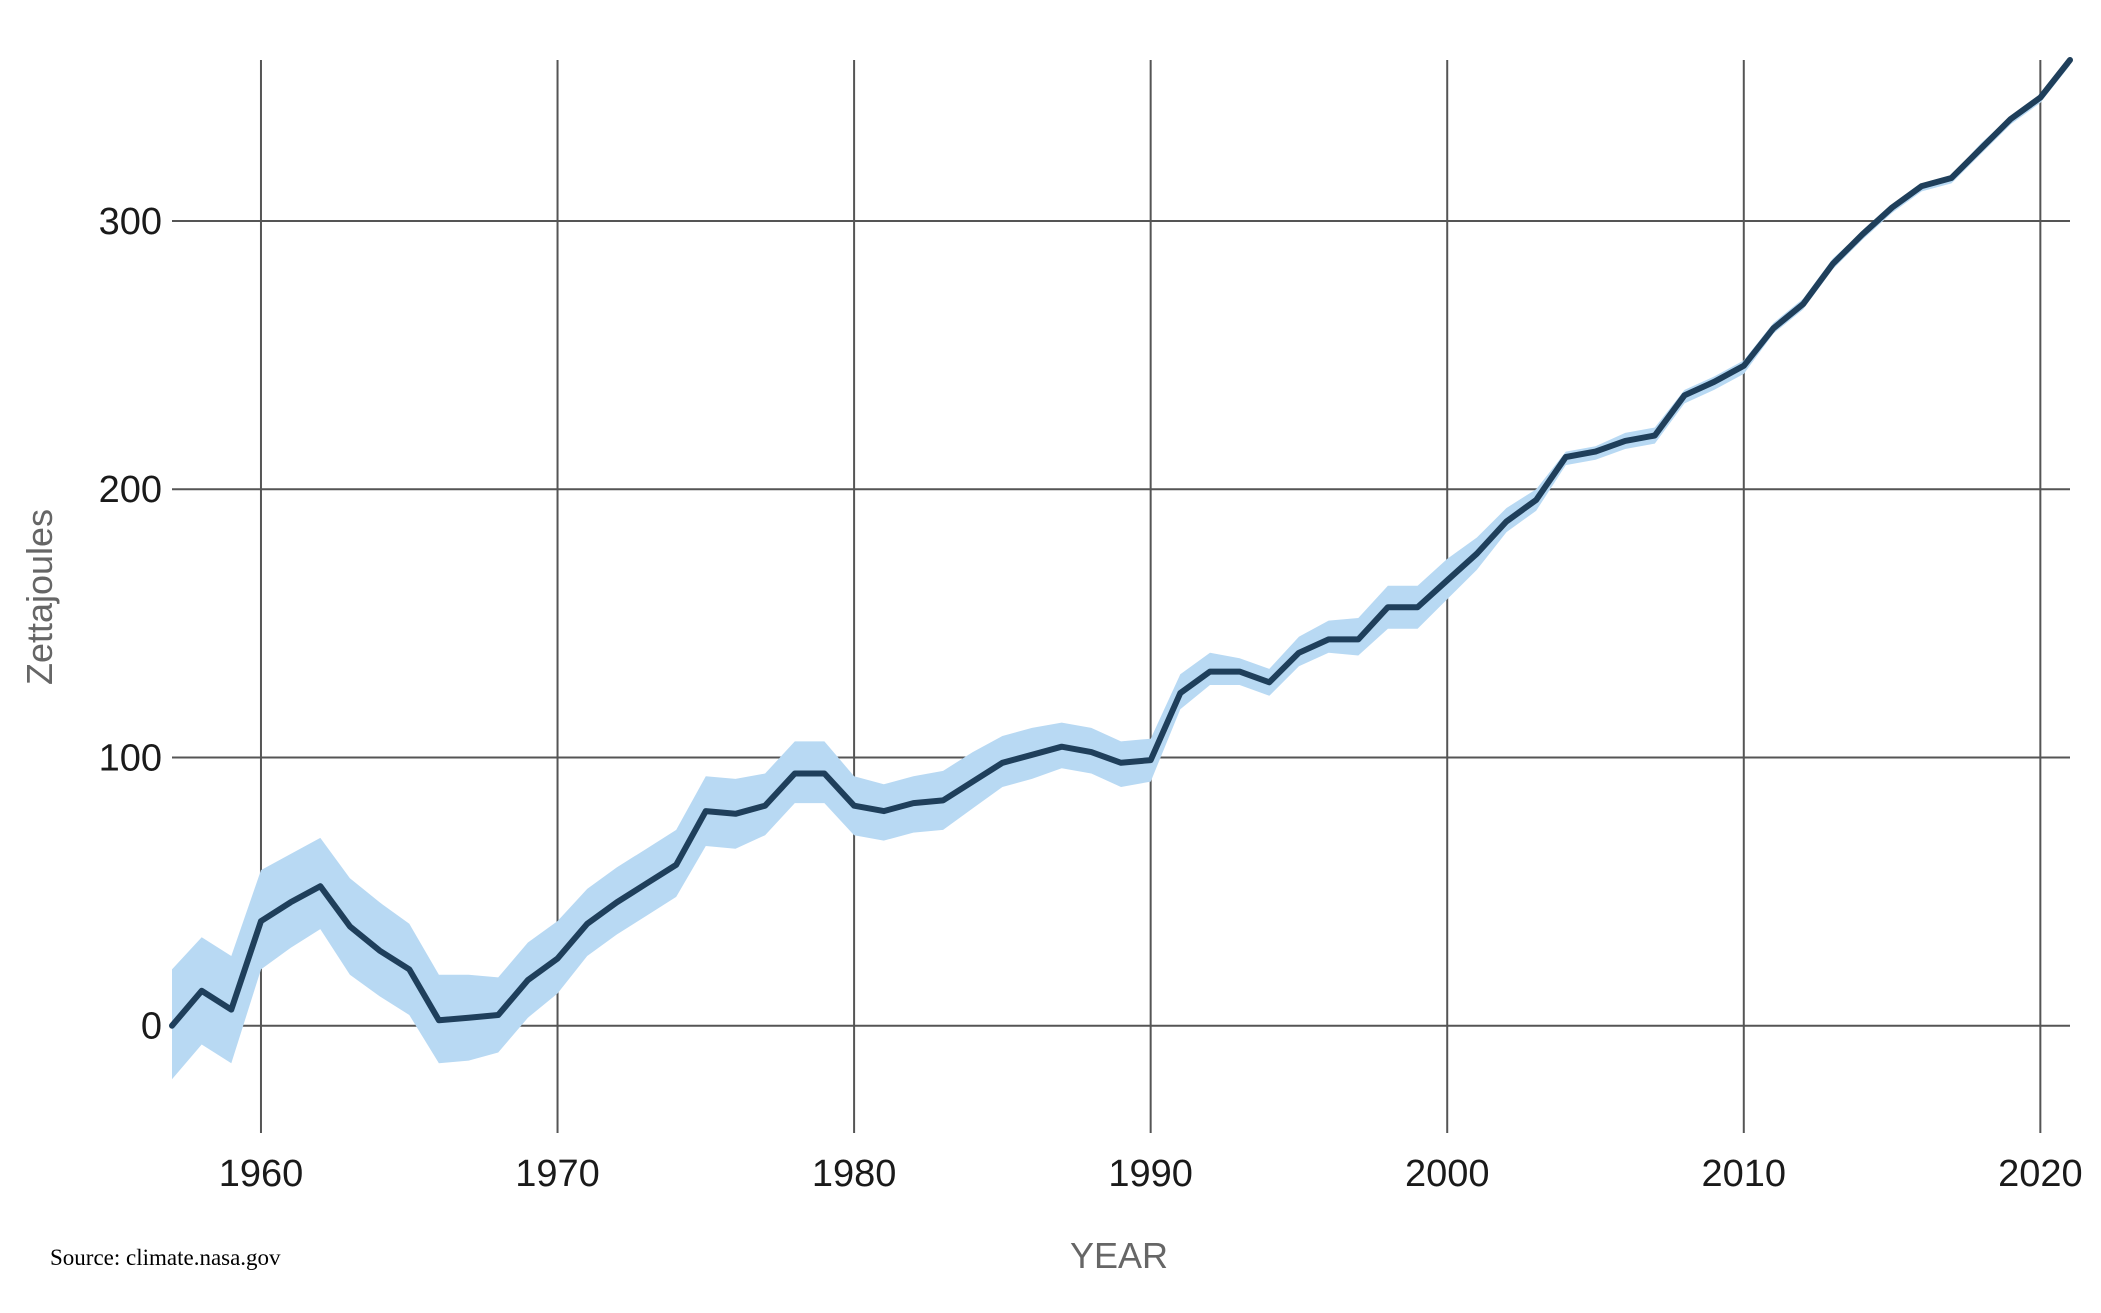 This screenshot has height=1313, width=2101. Describe the element at coordinates (439, 1020) in the screenshot. I see `data-point-1966` at that location.